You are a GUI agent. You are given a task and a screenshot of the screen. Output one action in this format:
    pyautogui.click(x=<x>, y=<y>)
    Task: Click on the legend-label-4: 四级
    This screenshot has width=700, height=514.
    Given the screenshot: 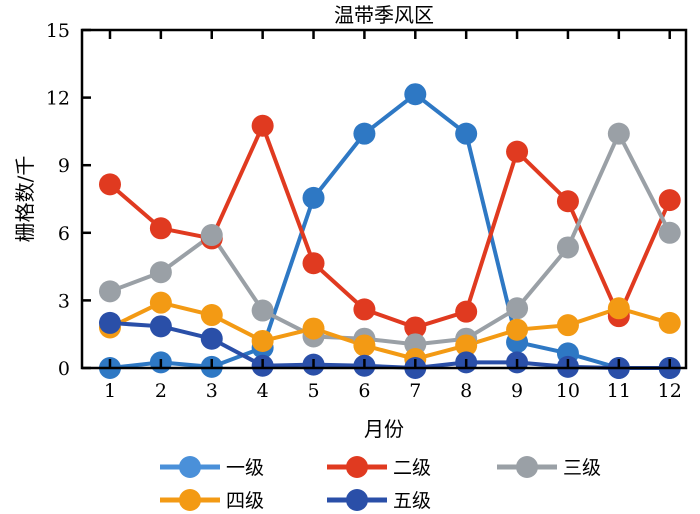 What is the action you would take?
    pyautogui.click(x=245, y=501)
    